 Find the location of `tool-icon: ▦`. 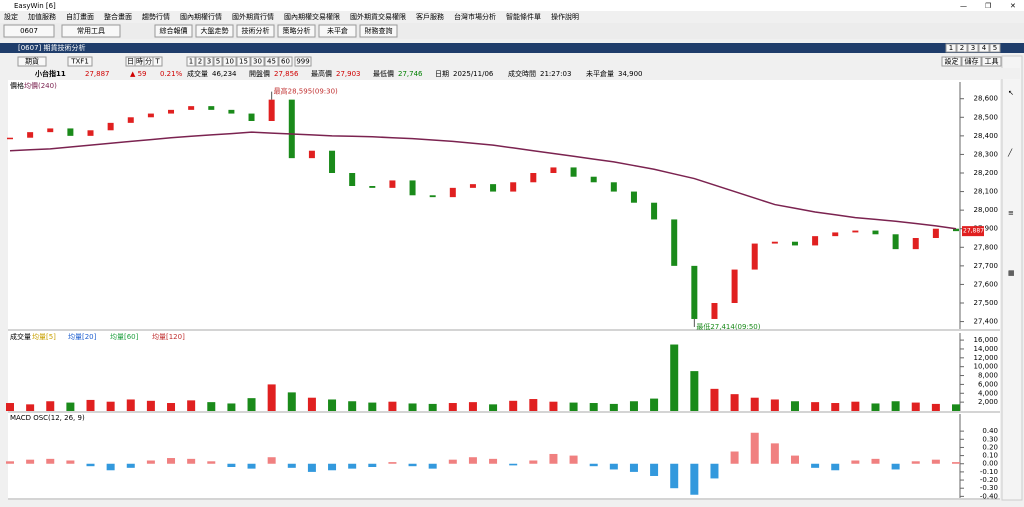

tool-icon: ▦ is located at coordinates (1011, 273).